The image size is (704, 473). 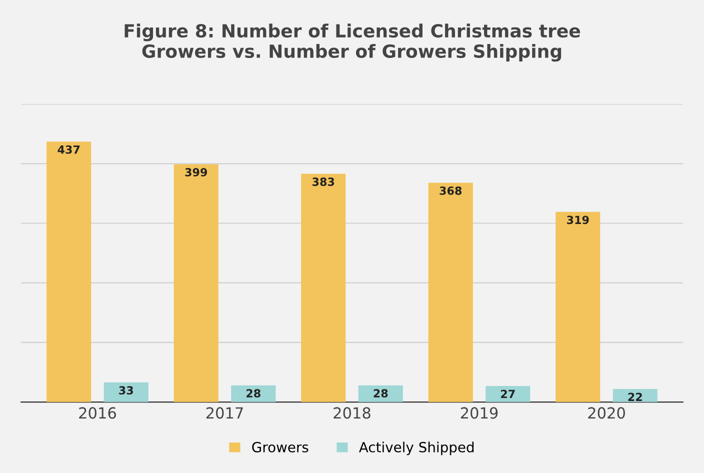 I want to click on data-label: 27, so click(x=508, y=394).